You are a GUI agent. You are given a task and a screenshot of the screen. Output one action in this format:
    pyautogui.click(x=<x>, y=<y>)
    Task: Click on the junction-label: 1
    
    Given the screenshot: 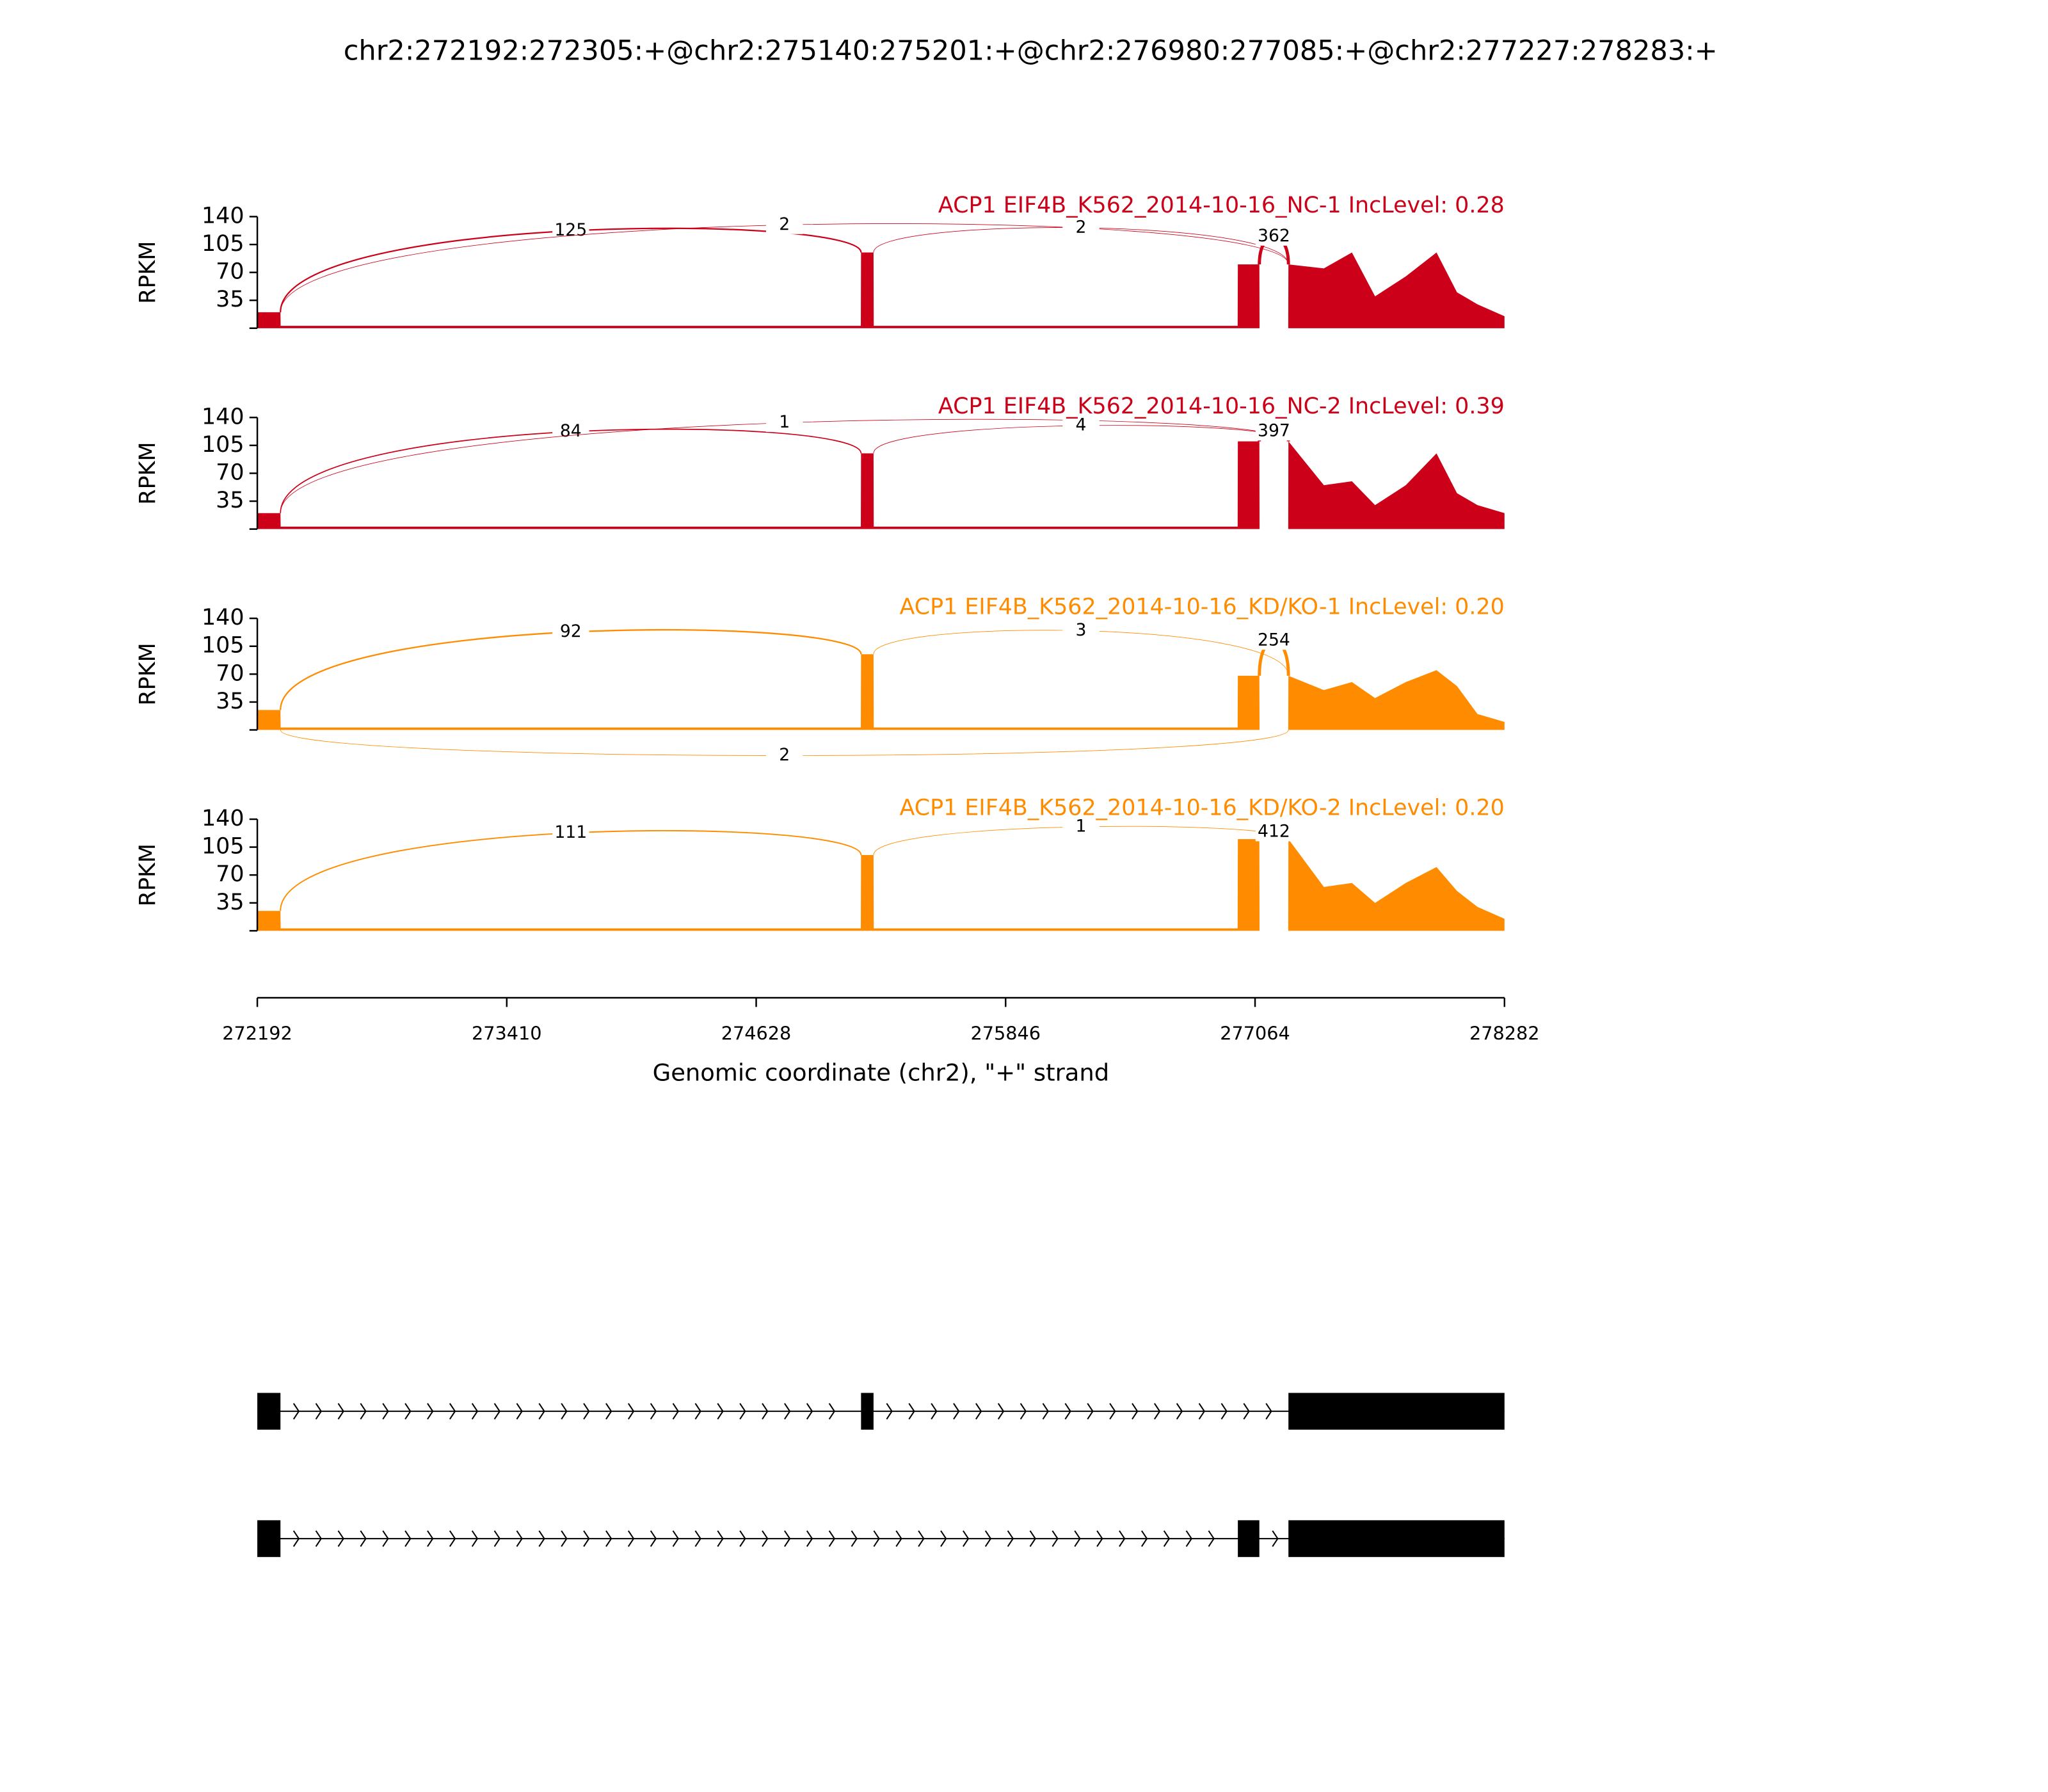 What is the action you would take?
    pyautogui.click(x=784, y=422)
    